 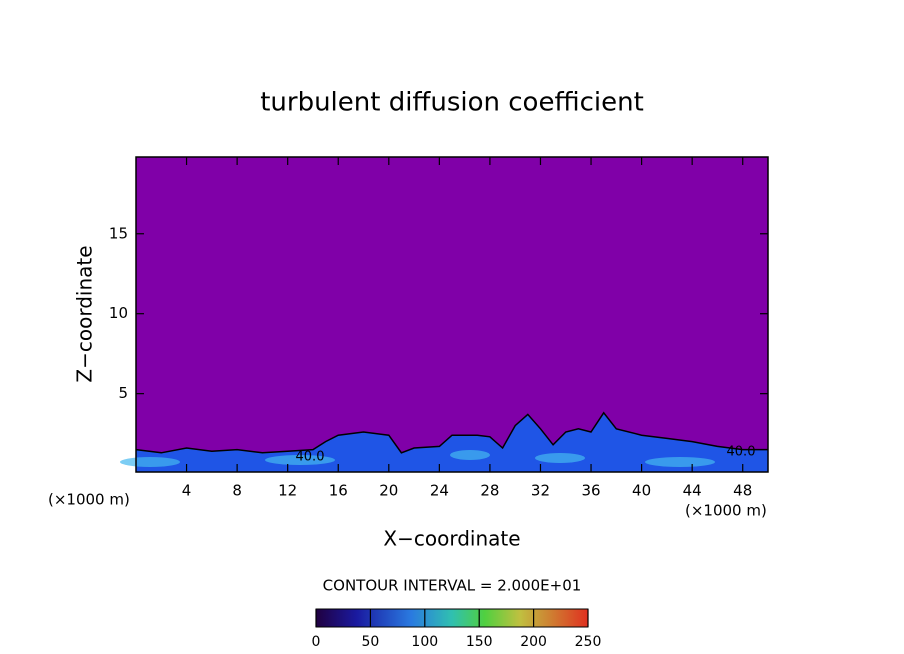 What do you see at coordinates (742, 491) in the screenshot?
I see `x-tick-label: 48` at bounding box center [742, 491].